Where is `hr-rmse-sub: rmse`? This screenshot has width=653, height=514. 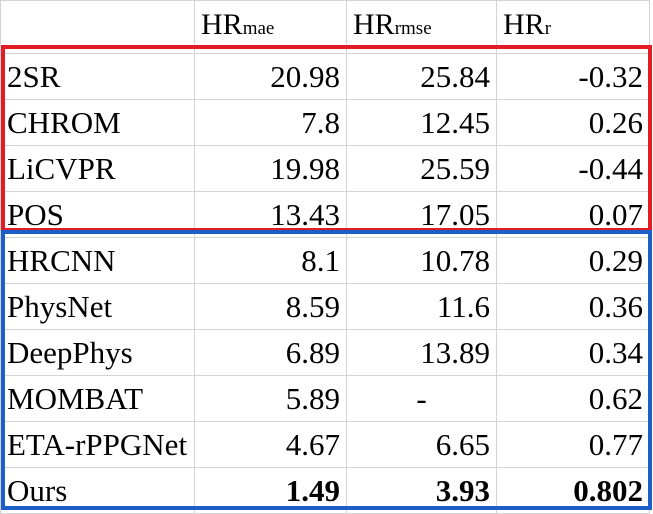
hr-rmse-sub: rmse is located at coordinates (413, 28).